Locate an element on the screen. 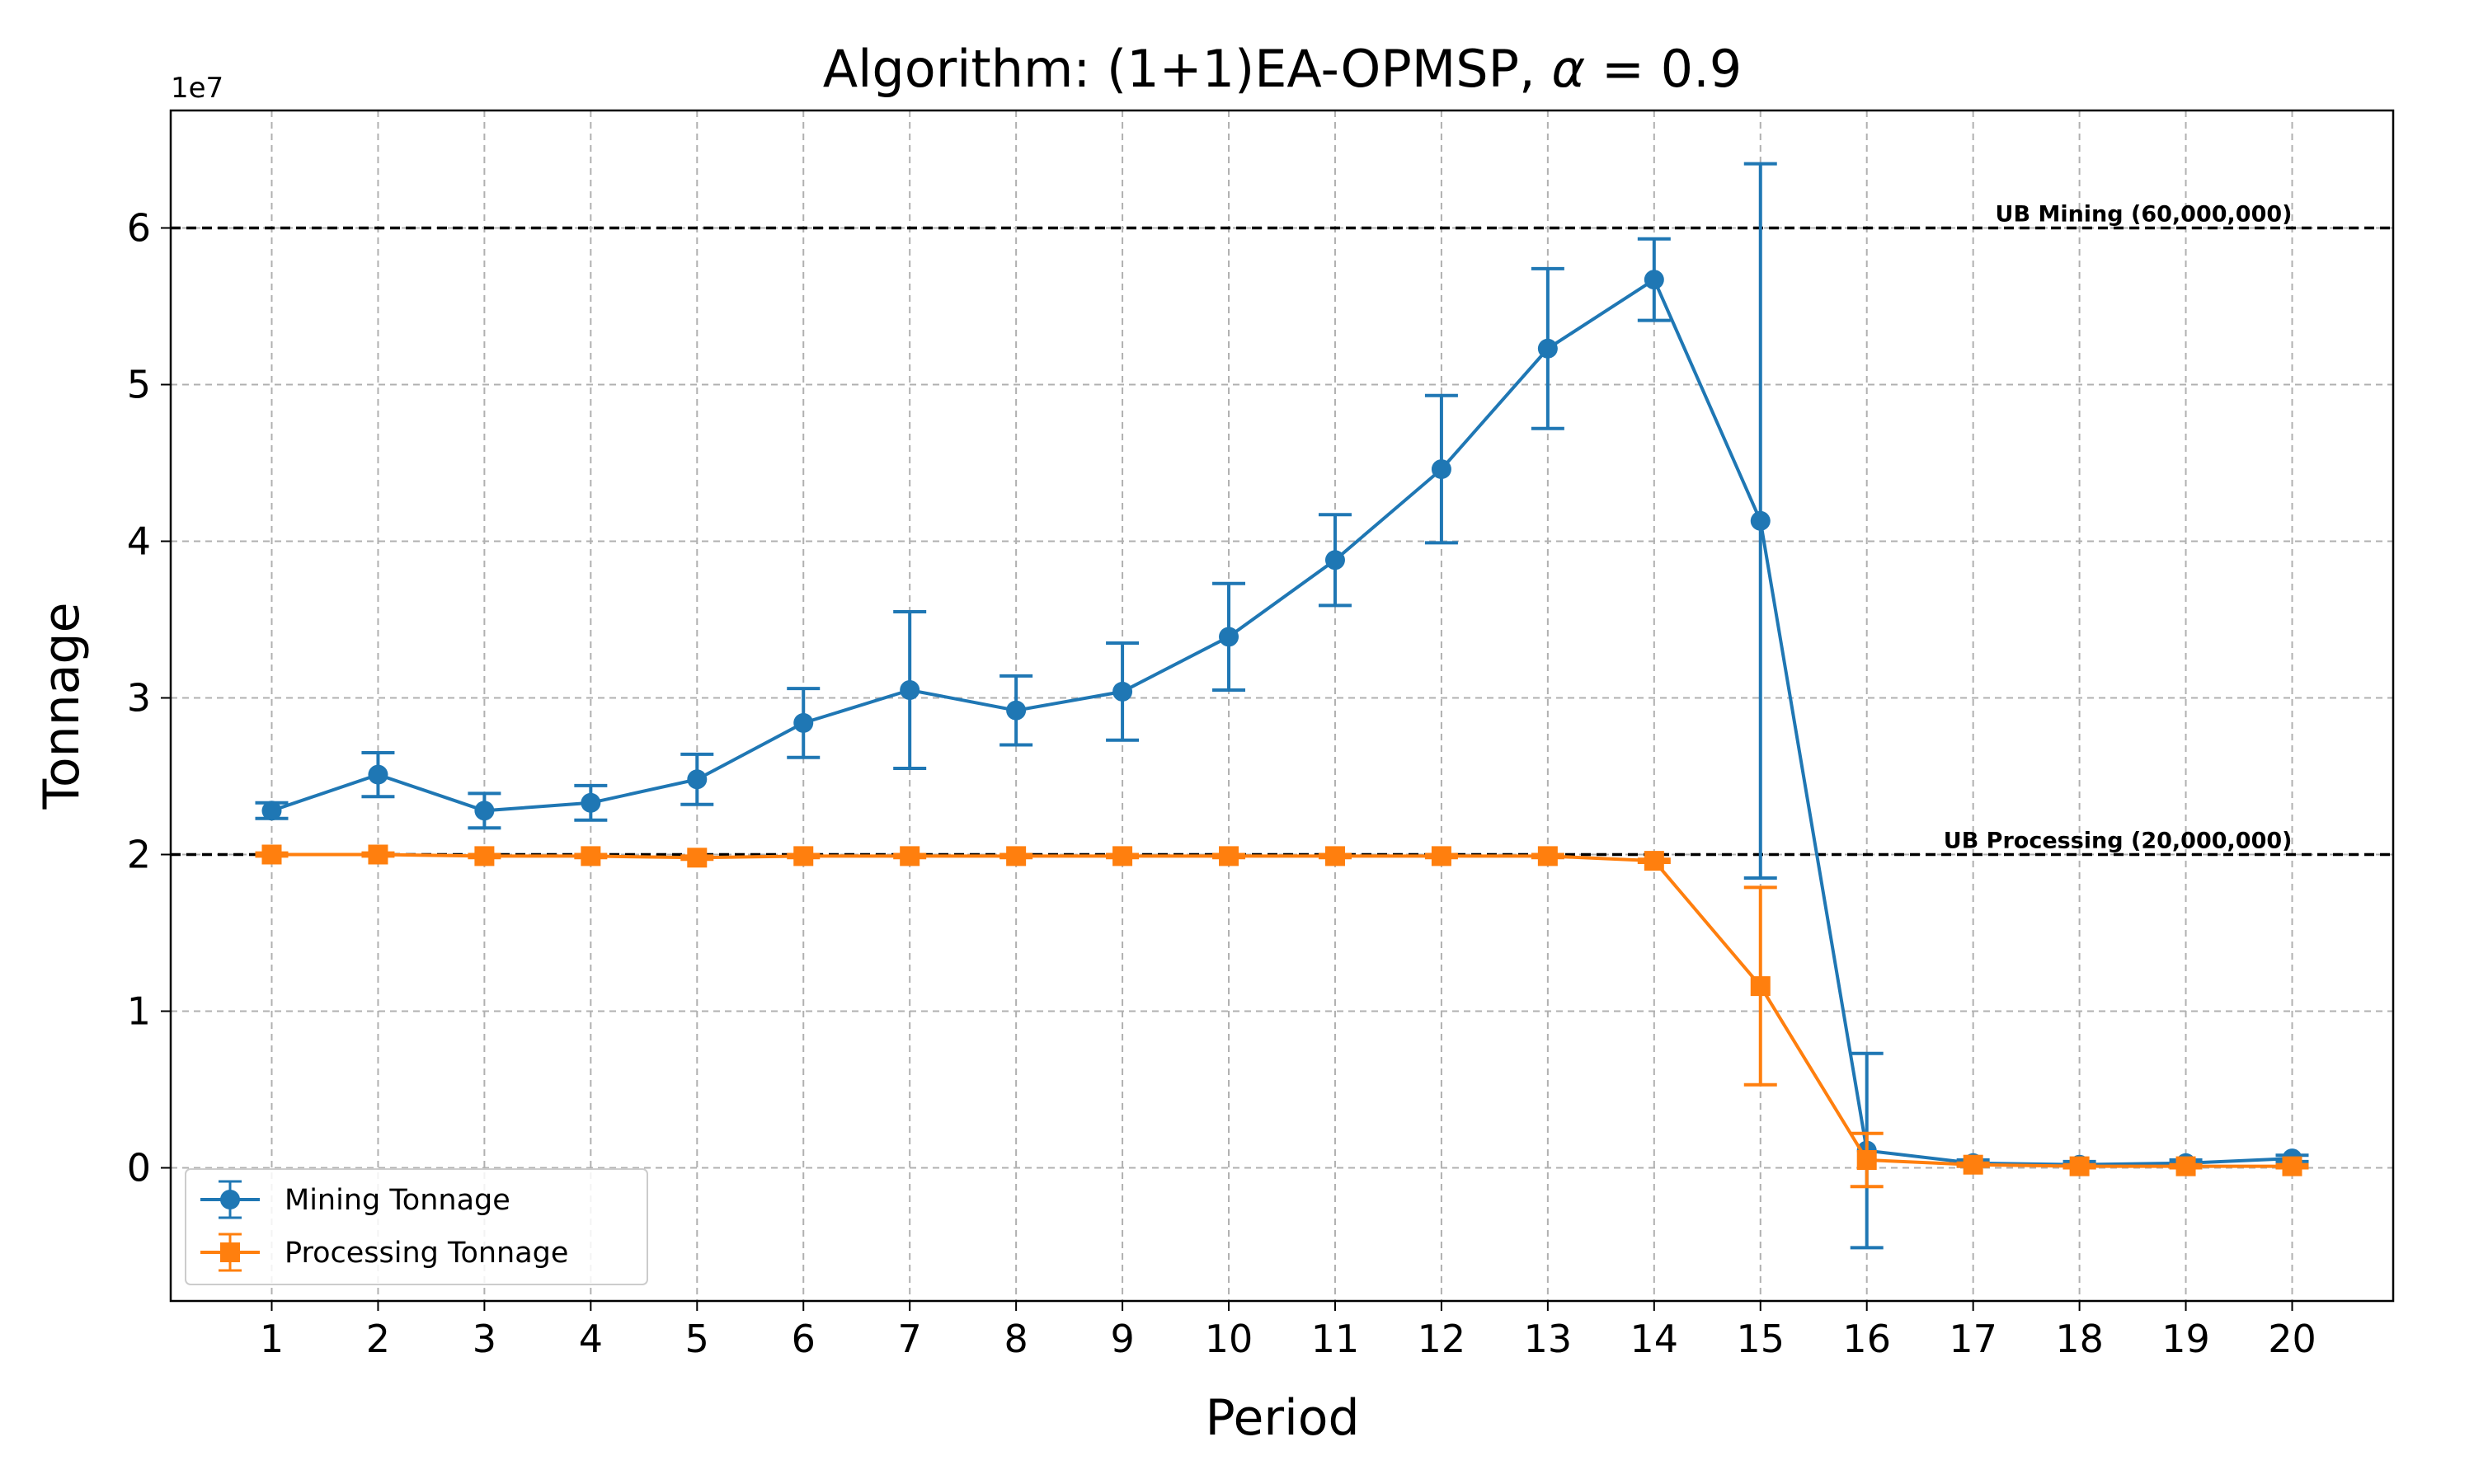 Image resolution: width=2474 pixels, height=1484 pixels. y-offset-label: 1e7 is located at coordinates (197, 88).